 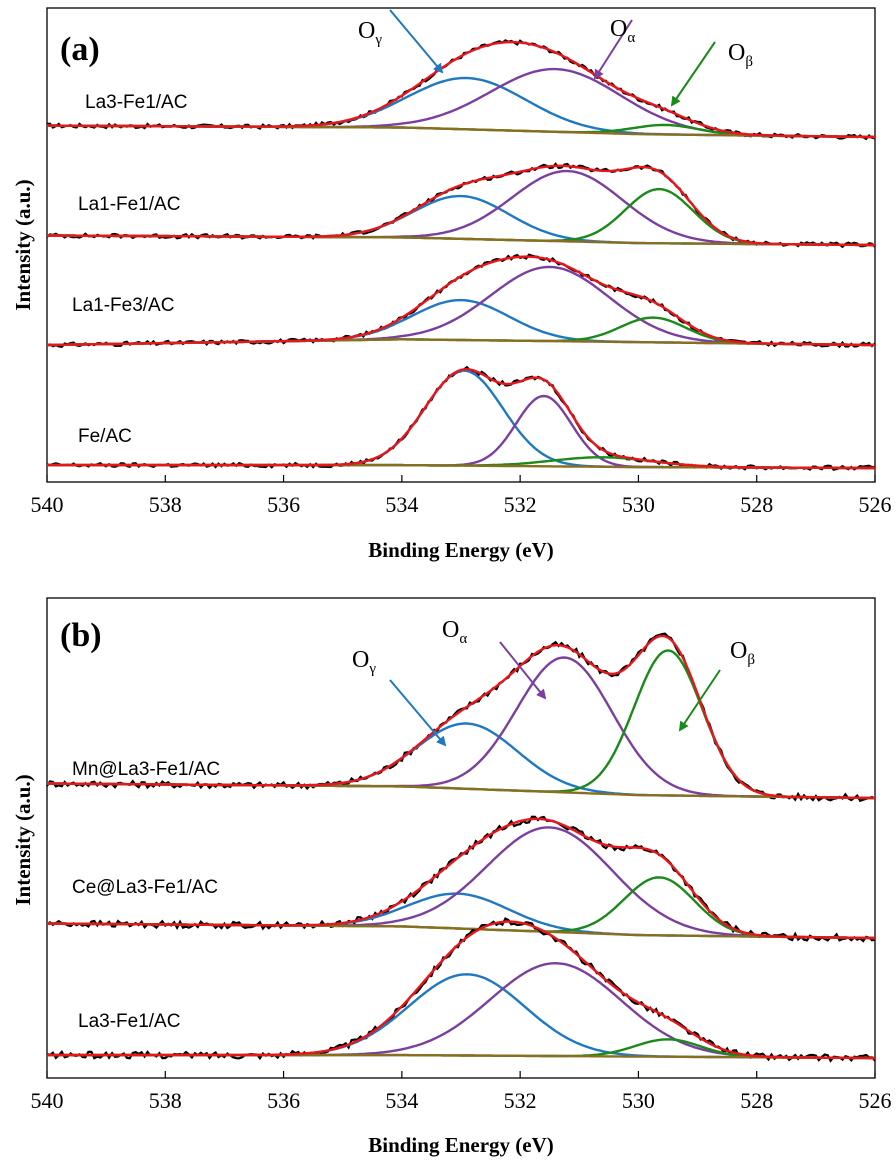 What do you see at coordinates (461, 432) in the screenshot?
I see `o-alpha-component-line` at bounding box center [461, 432].